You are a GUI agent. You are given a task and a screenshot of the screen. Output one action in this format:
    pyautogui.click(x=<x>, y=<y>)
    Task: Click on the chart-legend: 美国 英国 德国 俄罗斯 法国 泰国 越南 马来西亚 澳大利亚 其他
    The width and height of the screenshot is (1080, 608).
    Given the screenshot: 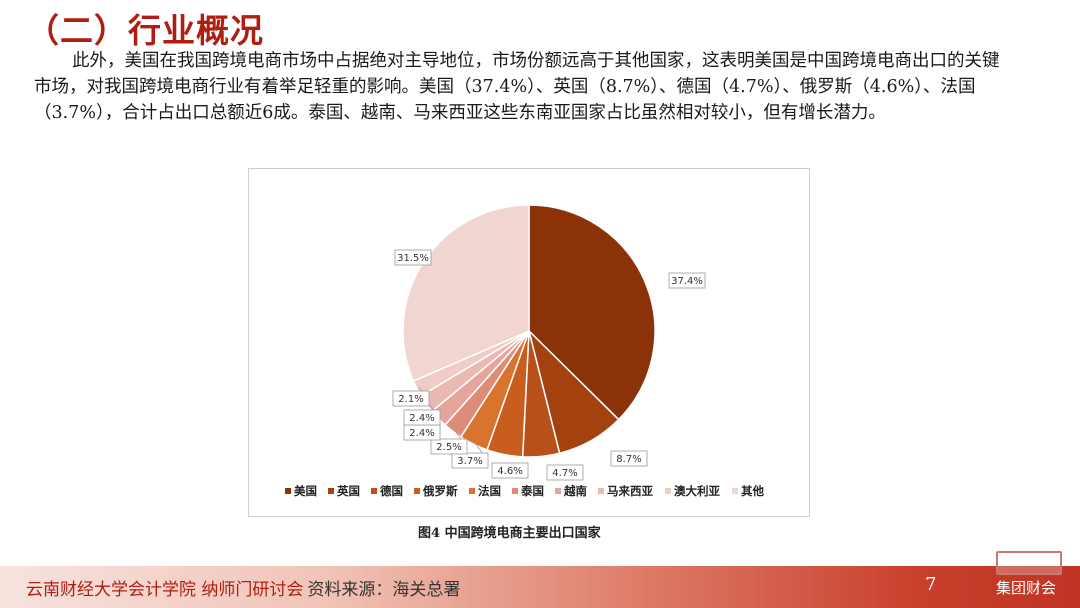 What is the action you would take?
    pyautogui.click(x=524, y=491)
    